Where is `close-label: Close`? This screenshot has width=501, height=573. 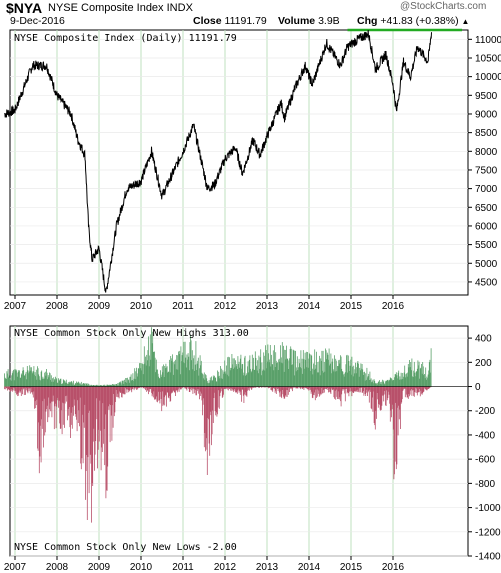
close-label: Close is located at coordinates (207, 21).